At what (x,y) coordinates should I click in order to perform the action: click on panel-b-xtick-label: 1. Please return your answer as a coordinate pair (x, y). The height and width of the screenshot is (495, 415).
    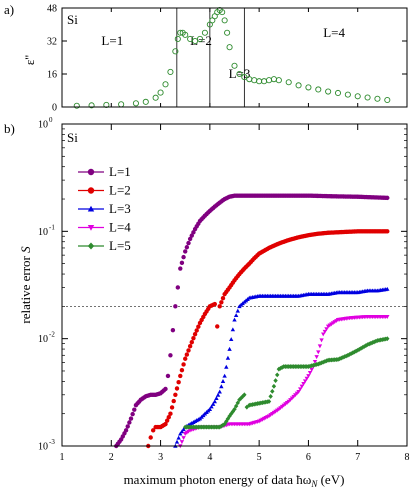
    Looking at the image, I should click on (62, 457).